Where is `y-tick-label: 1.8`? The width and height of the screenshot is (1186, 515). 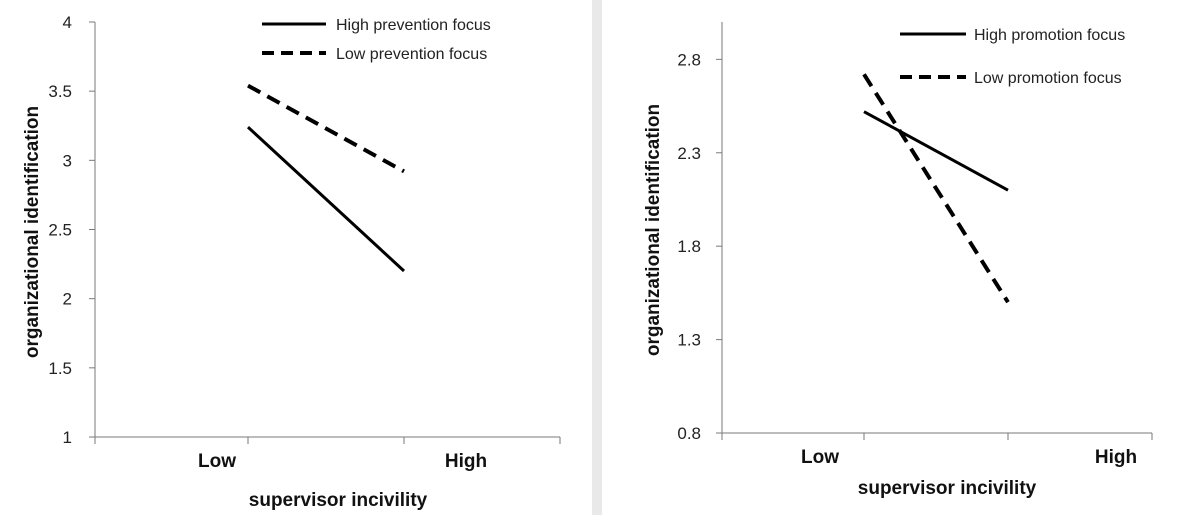
y-tick-label: 1.8 is located at coordinates (689, 246).